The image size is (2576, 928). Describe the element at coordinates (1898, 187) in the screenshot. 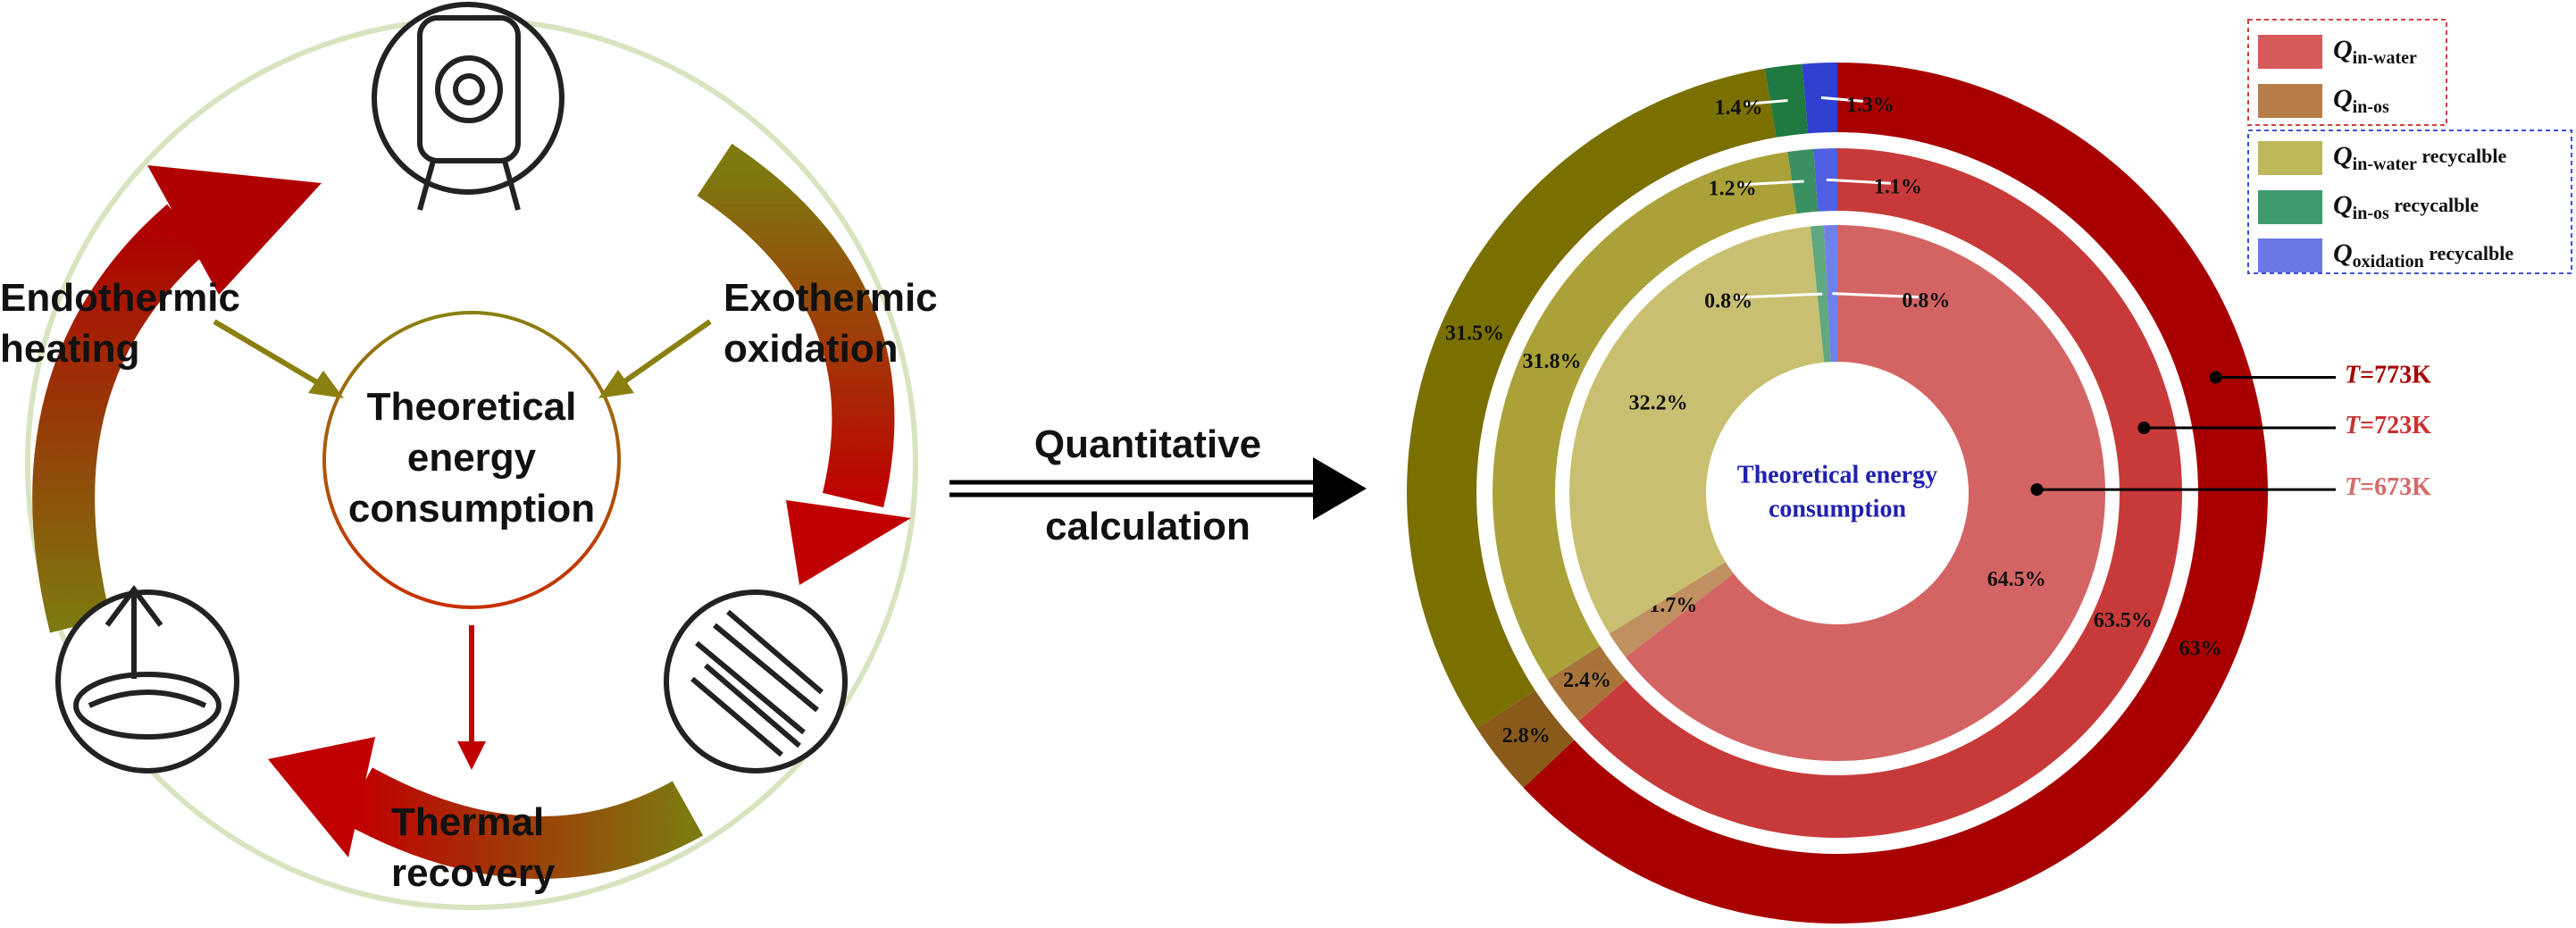

I see `data-label: 1.1%` at that location.